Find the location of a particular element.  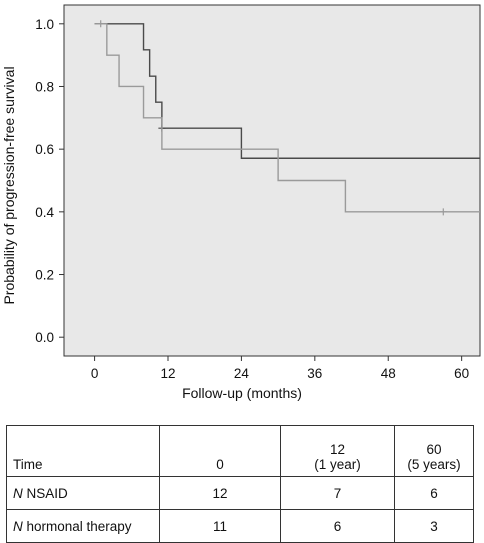

table-cell: 3 is located at coordinates (434, 526).